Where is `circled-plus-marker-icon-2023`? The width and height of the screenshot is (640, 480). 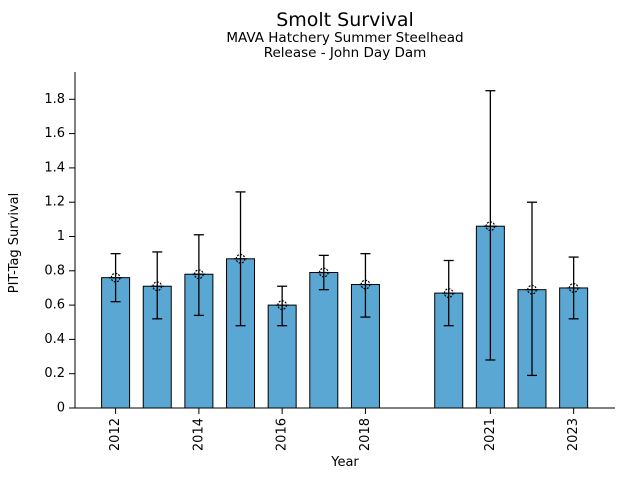 circled-plus-marker-icon-2023 is located at coordinates (573, 288).